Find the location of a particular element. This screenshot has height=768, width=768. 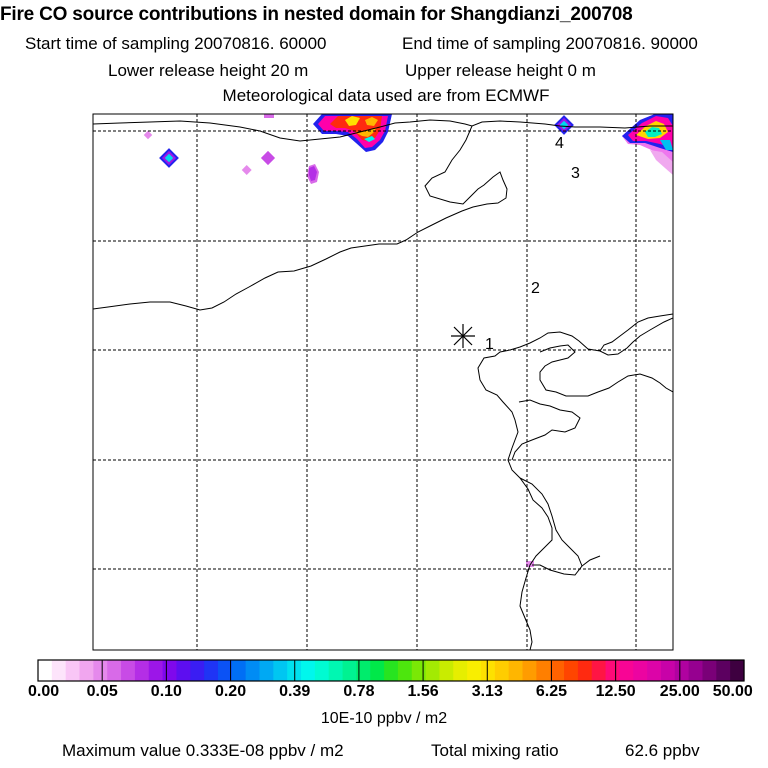

spot-nw is located at coordinates (148, 135).